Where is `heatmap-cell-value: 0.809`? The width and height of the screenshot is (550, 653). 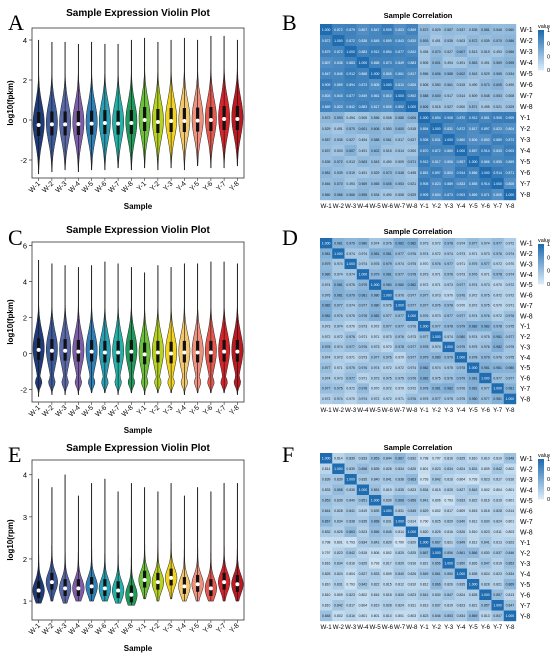
heatmap-cell-value: 0.809 is located at coordinates (485, 469).